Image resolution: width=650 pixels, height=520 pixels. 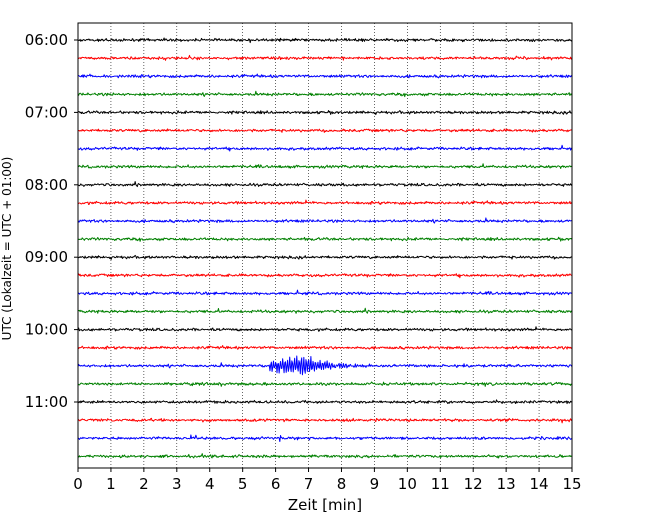 What do you see at coordinates (46, 330) in the screenshot?
I see `y-tick-label: 10:00` at bounding box center [46, 330].